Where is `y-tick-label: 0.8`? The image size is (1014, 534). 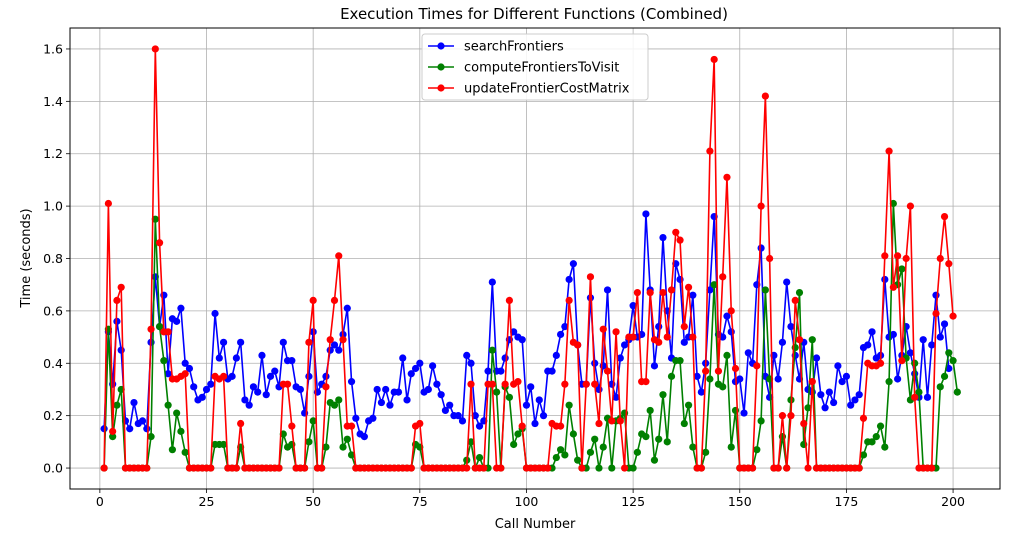 y-tick-label: 0.8 is located at coordinates (53, 258).